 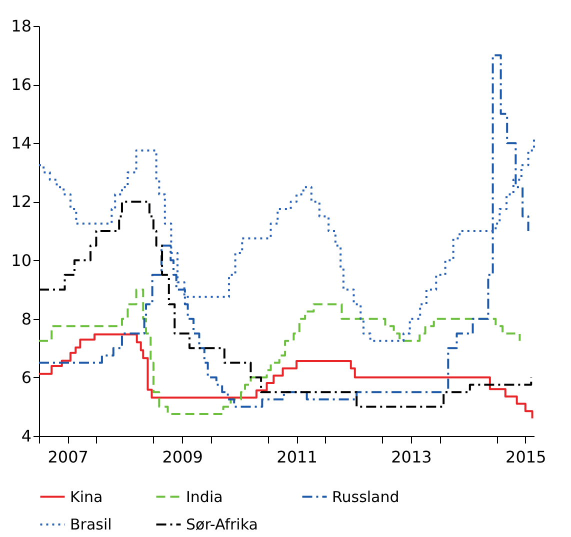 What do you see at coordinates (26, 318) in the screenshot?
I see `y-tick-label: 8` at bounding box center [26, 318].